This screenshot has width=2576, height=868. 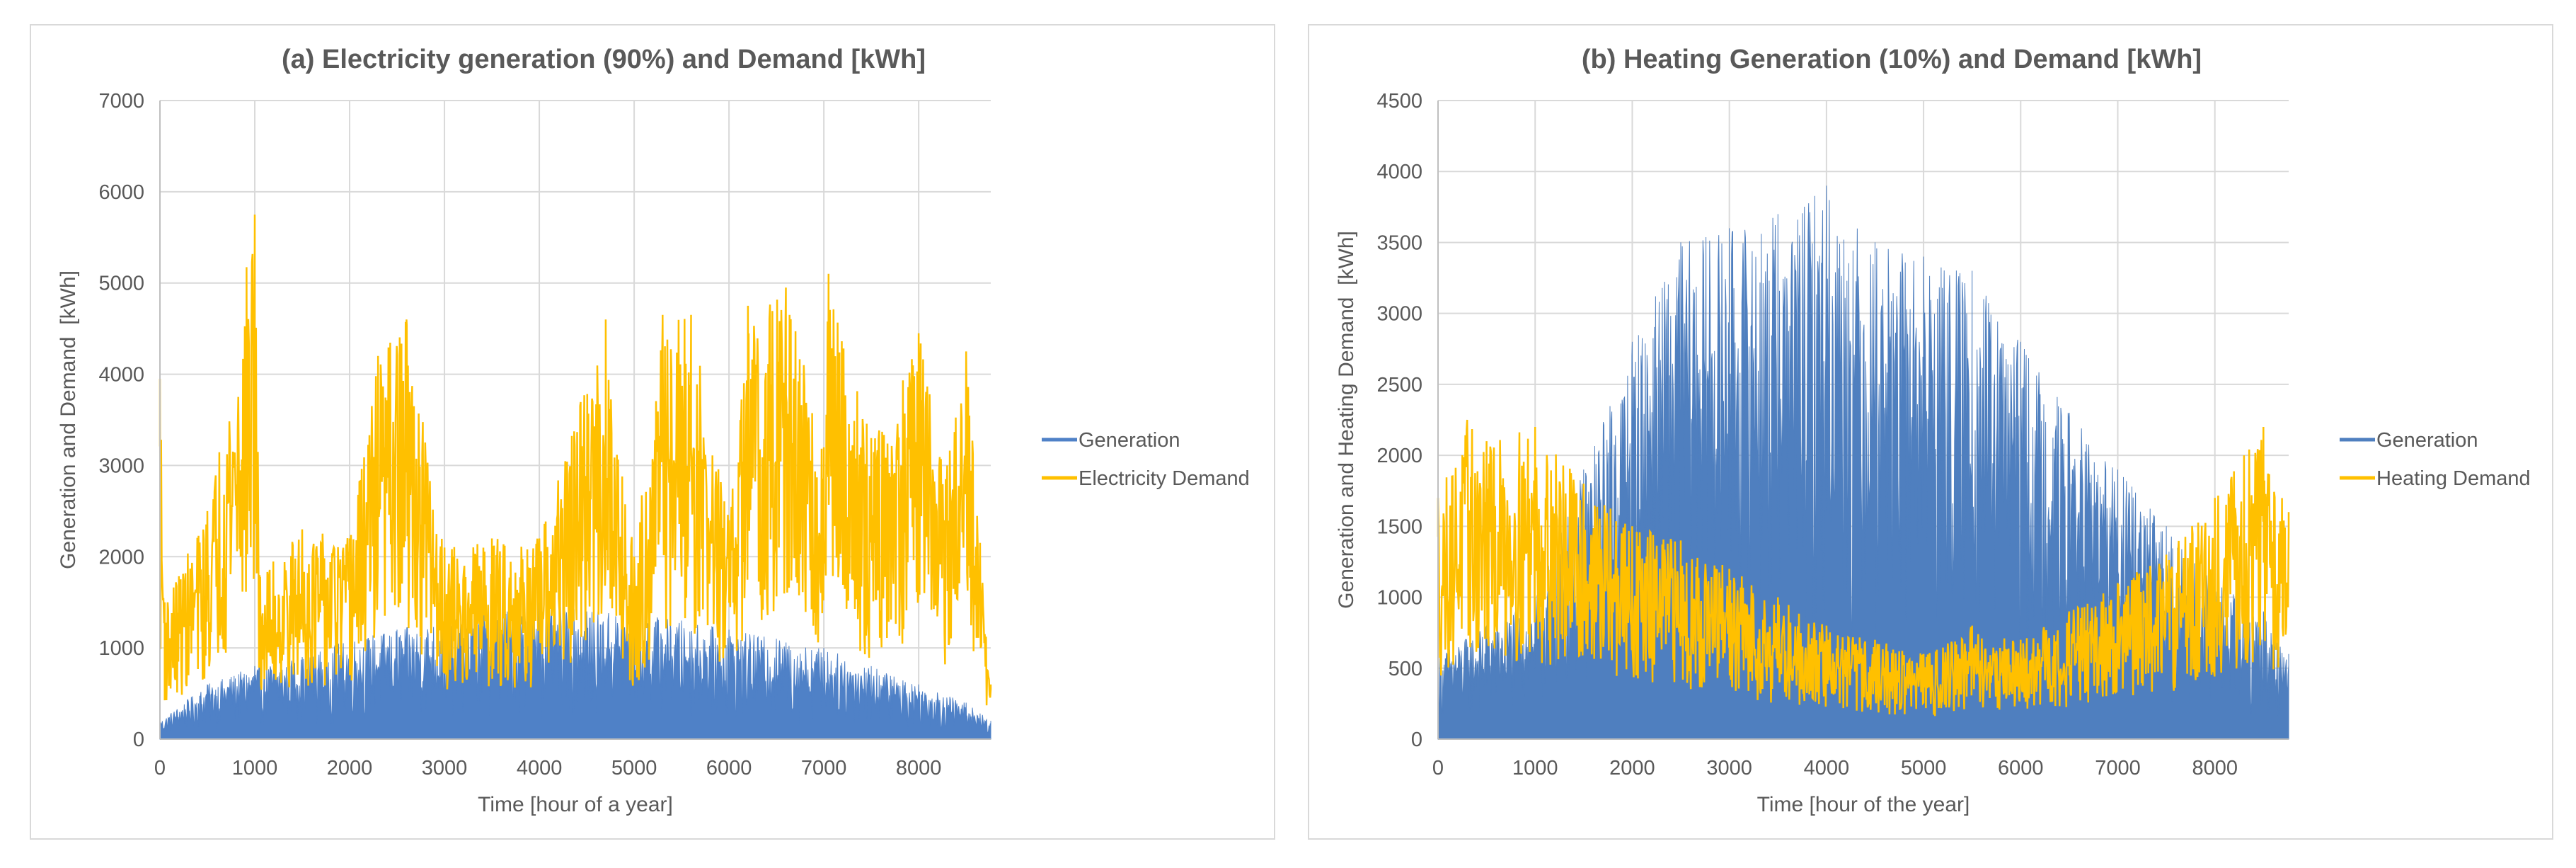 I want to click on x-axis-title: Time [hour of a year], so click(x=576, y=805).